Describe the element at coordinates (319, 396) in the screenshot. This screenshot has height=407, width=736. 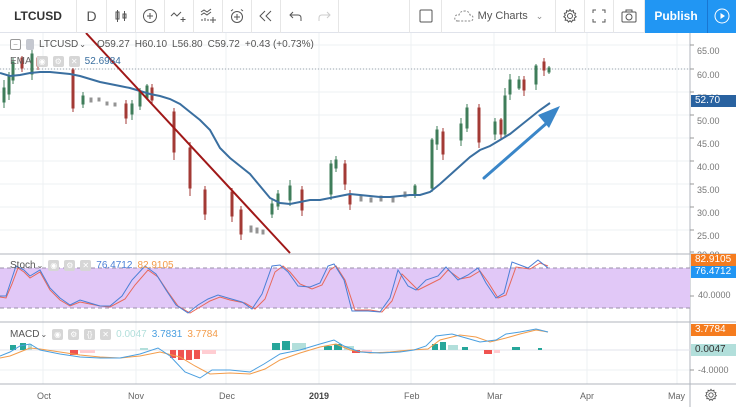
I see `time-label: 2019` at that location.